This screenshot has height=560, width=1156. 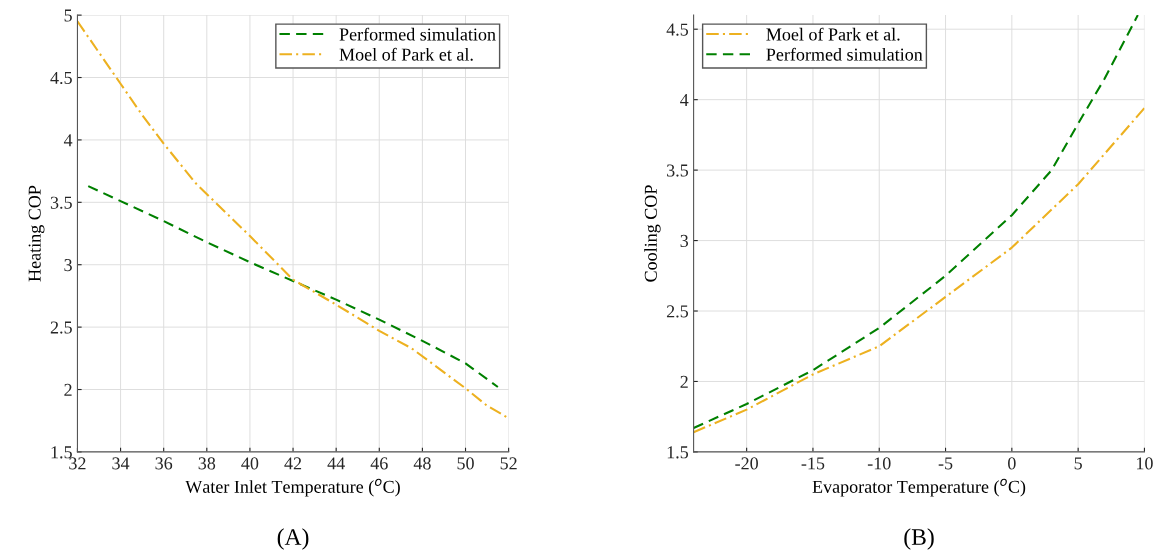 I want to click on x-axis-title: Evaporator Temperature ($^{o}$C), so click(x=919, y=487).